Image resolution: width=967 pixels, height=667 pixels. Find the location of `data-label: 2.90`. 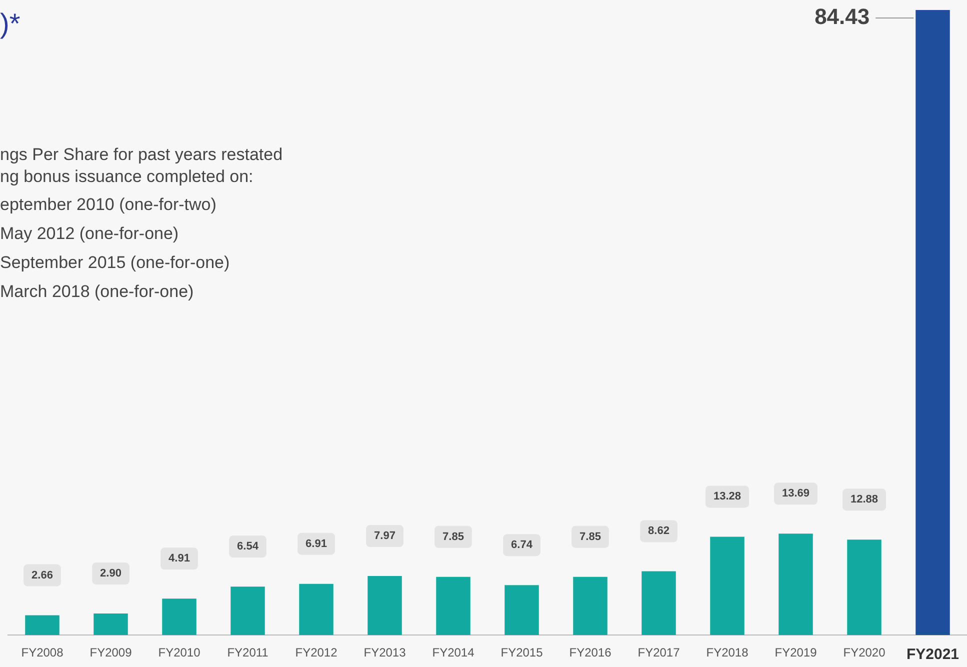

data-label: 2.90 is located at coordinates (111, 574).